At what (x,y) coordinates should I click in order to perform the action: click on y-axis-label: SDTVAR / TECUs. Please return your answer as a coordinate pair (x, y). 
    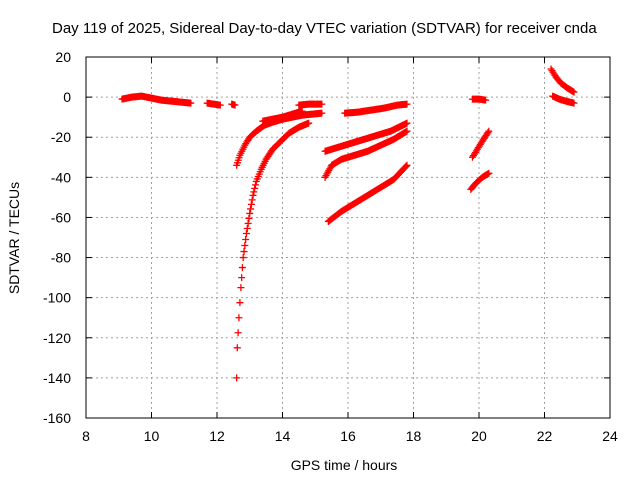
    Looking at the image, I should click on (14, 238).